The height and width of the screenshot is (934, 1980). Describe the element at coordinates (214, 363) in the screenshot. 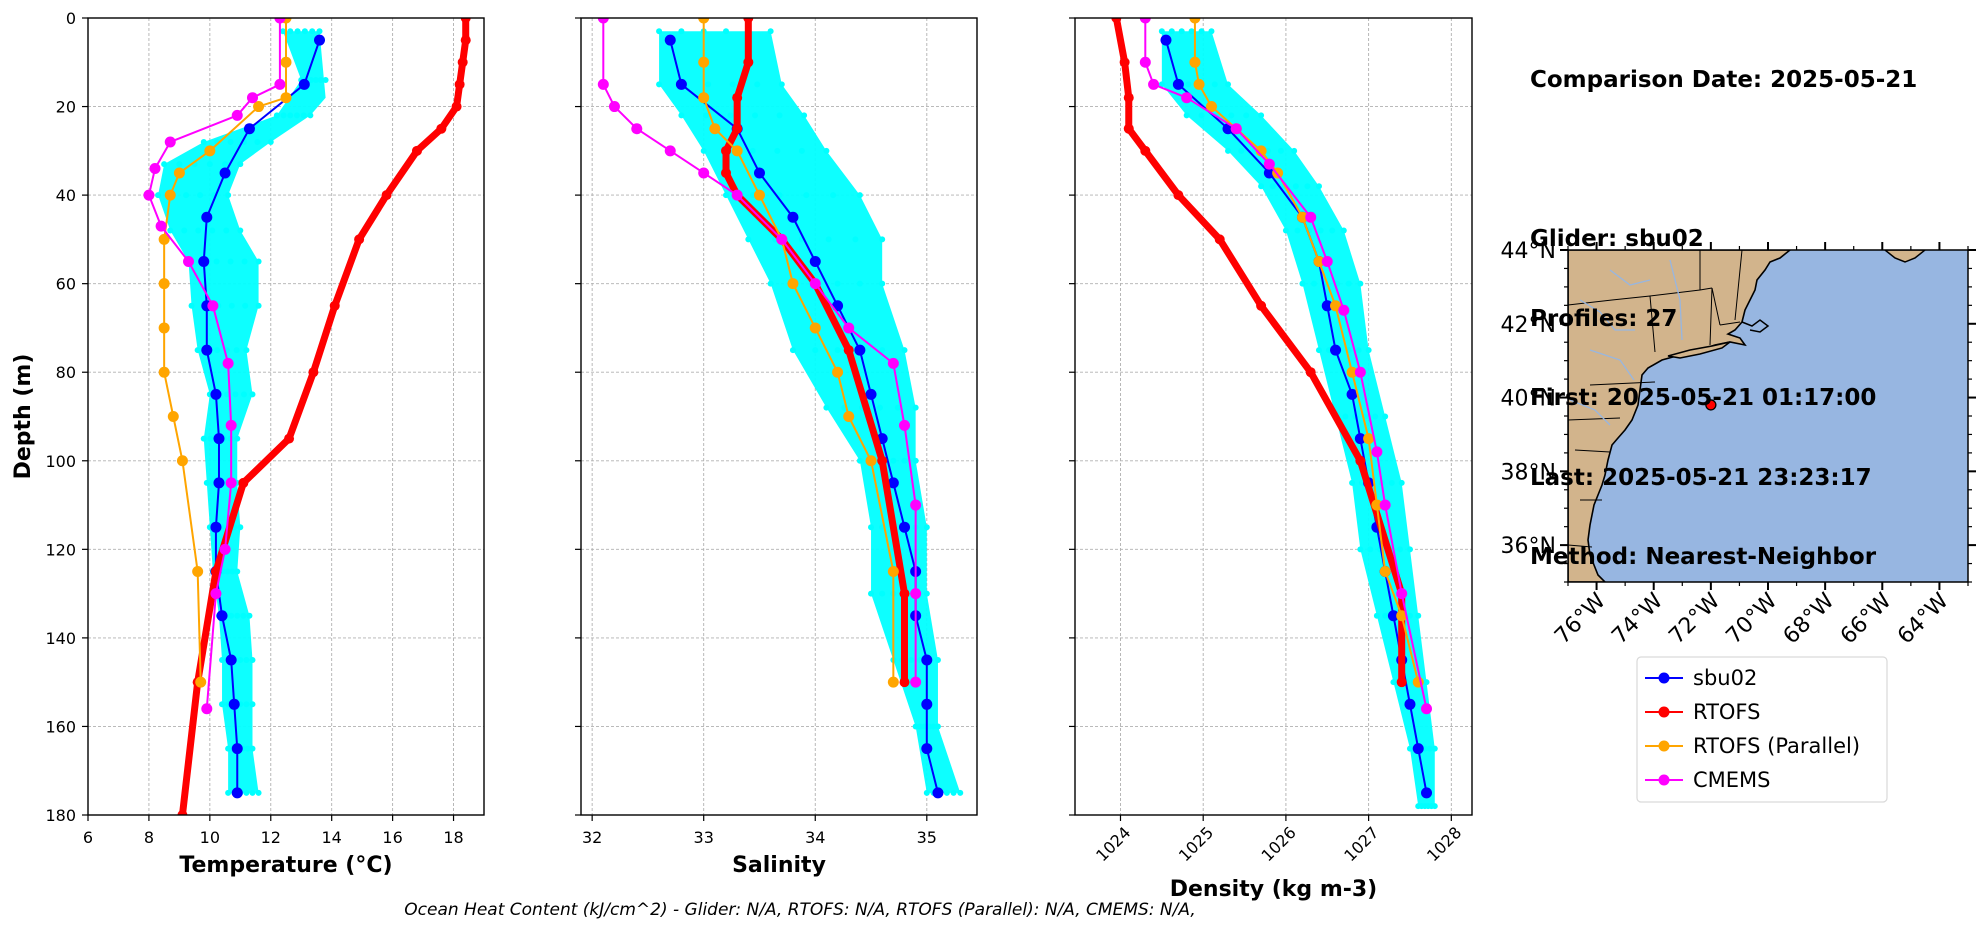

I see `series-line-cmems` at that location.